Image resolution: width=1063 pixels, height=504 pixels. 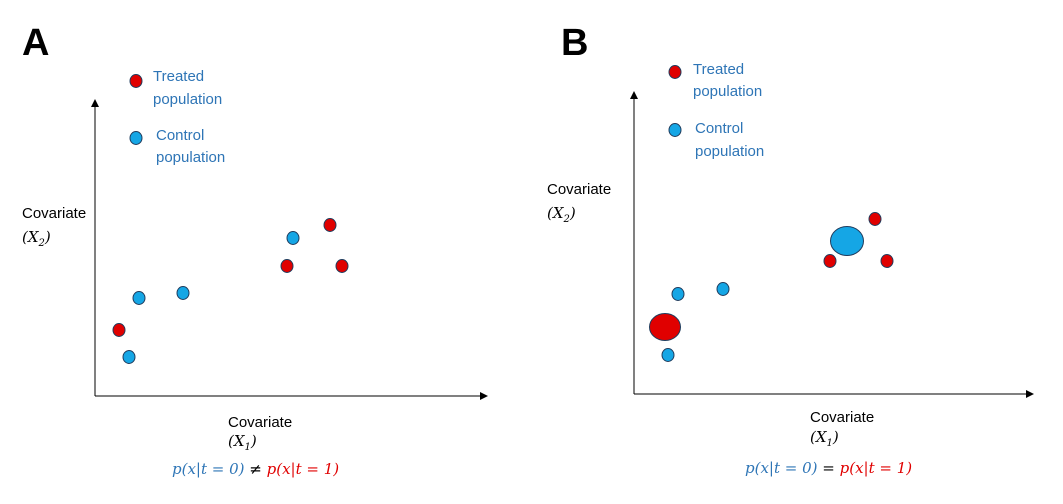 What do you see at coordinates (54, 213) in the screenshot?
I see `panel-a-y-axis-label: Covariate` at bounding box center [54, 213].